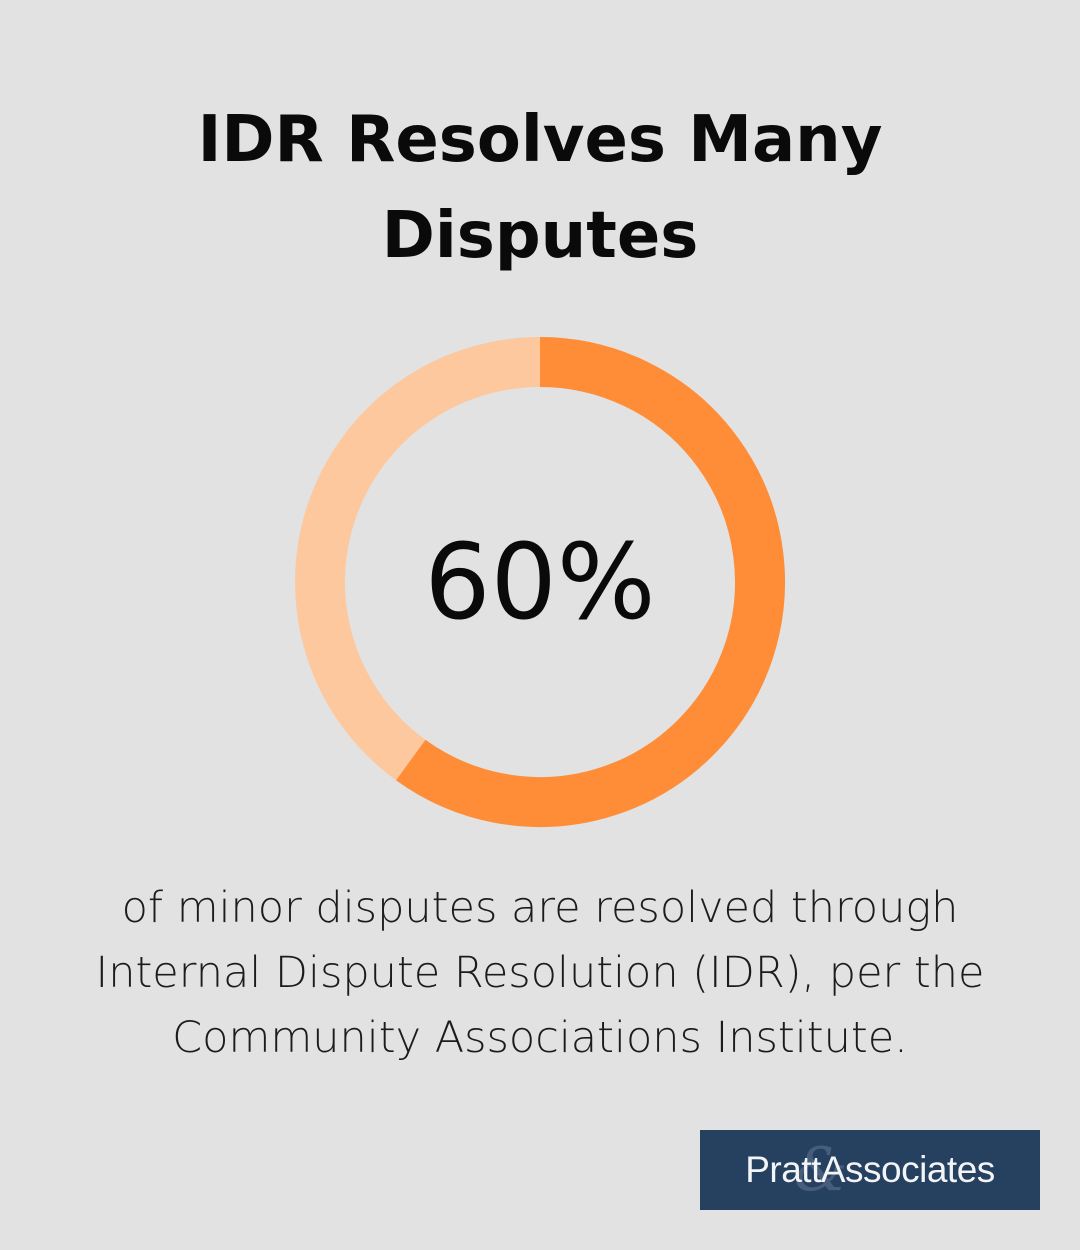 This screenshot has width=1080, height=1250. What do you see at coordinates (540, 188) in the screenshot?
I see `page-title: IDR Resolves Many Disputes` at bounding box center [540, 188].